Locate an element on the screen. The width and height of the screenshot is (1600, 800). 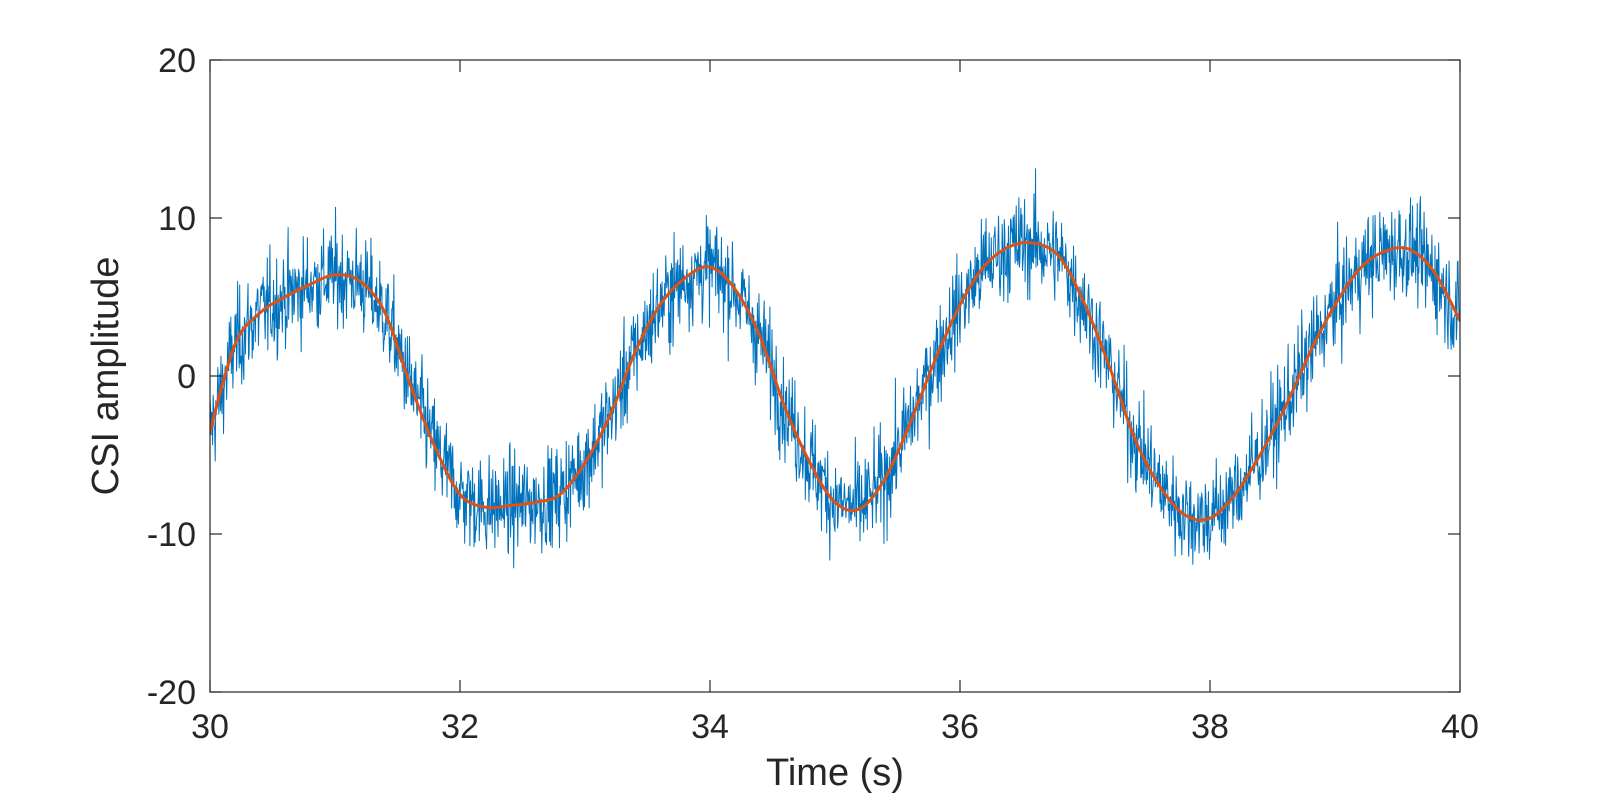
y-tick-label: 0 is located at coordinates (186, 377).